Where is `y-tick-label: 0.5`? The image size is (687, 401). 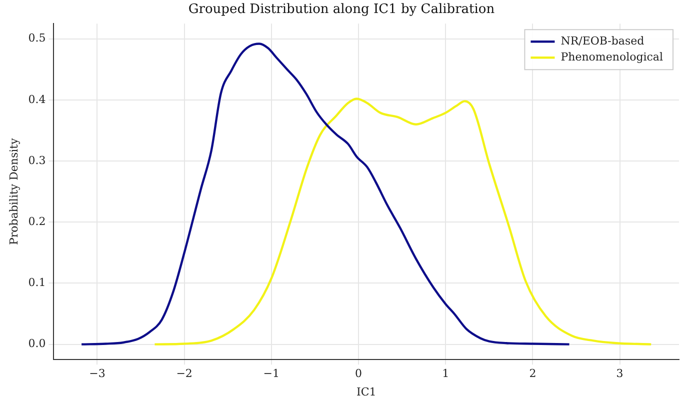
y-tick-label: 0.5 is located at coordinates (37, 38).